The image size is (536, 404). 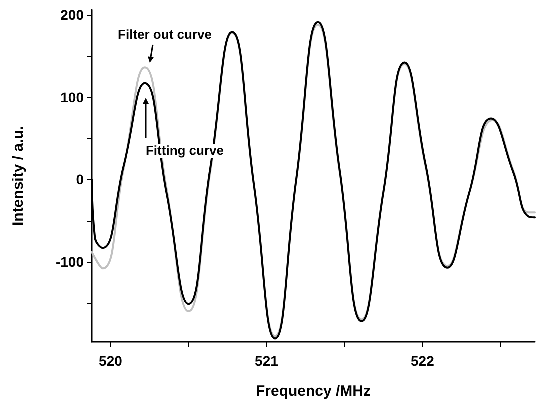 What do you see at coordinates (267, 361) in the screenshot?
I see `x-tick-label: 521` at bounding box center [267, 361].